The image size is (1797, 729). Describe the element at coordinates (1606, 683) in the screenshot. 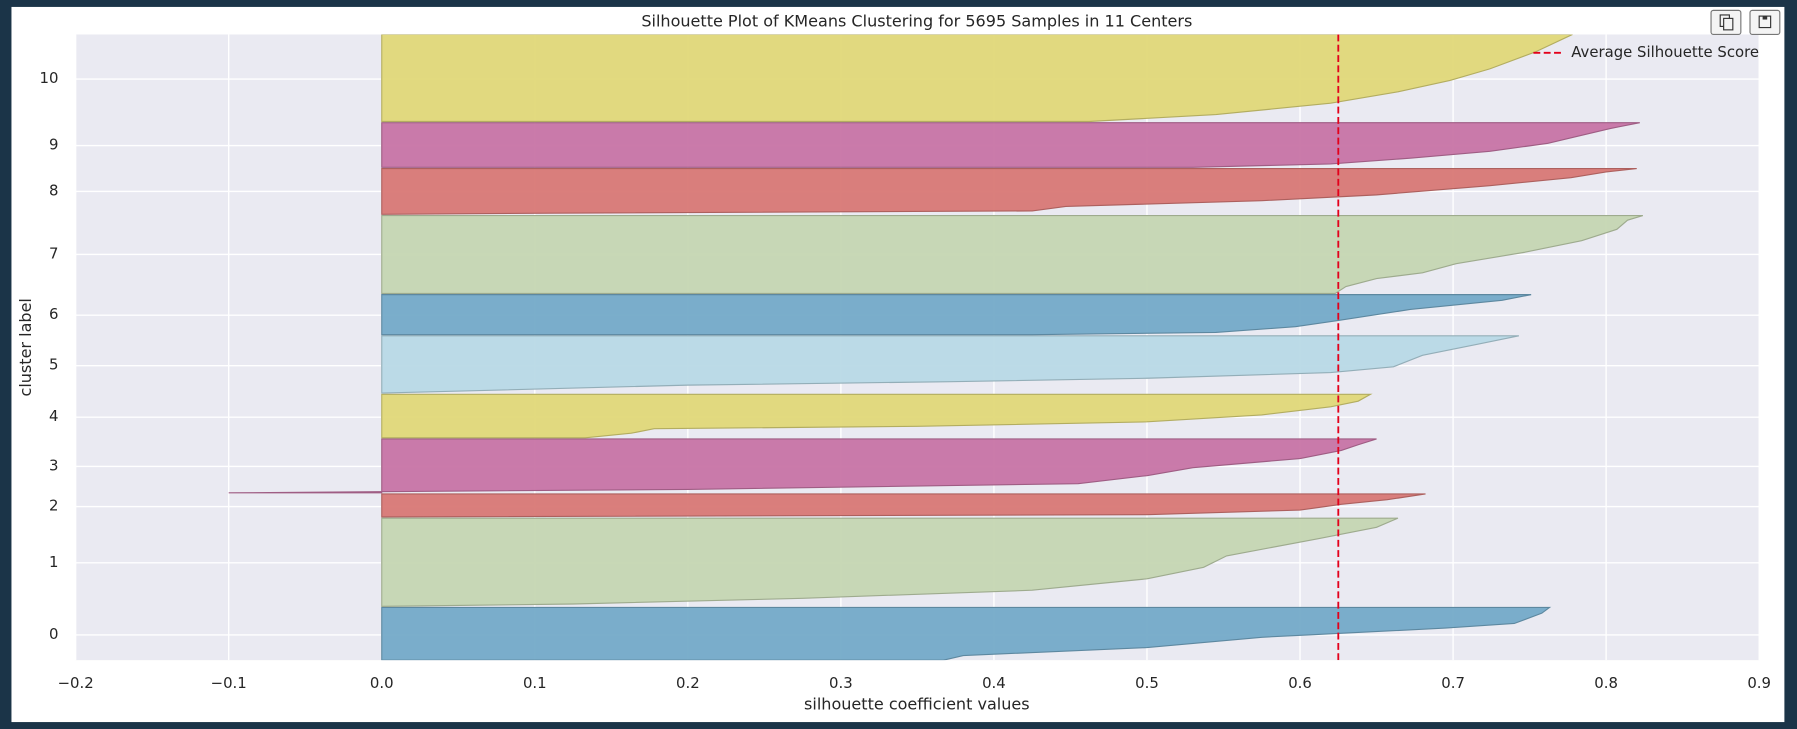

I see `x-tick-label: 0.8` at that location.